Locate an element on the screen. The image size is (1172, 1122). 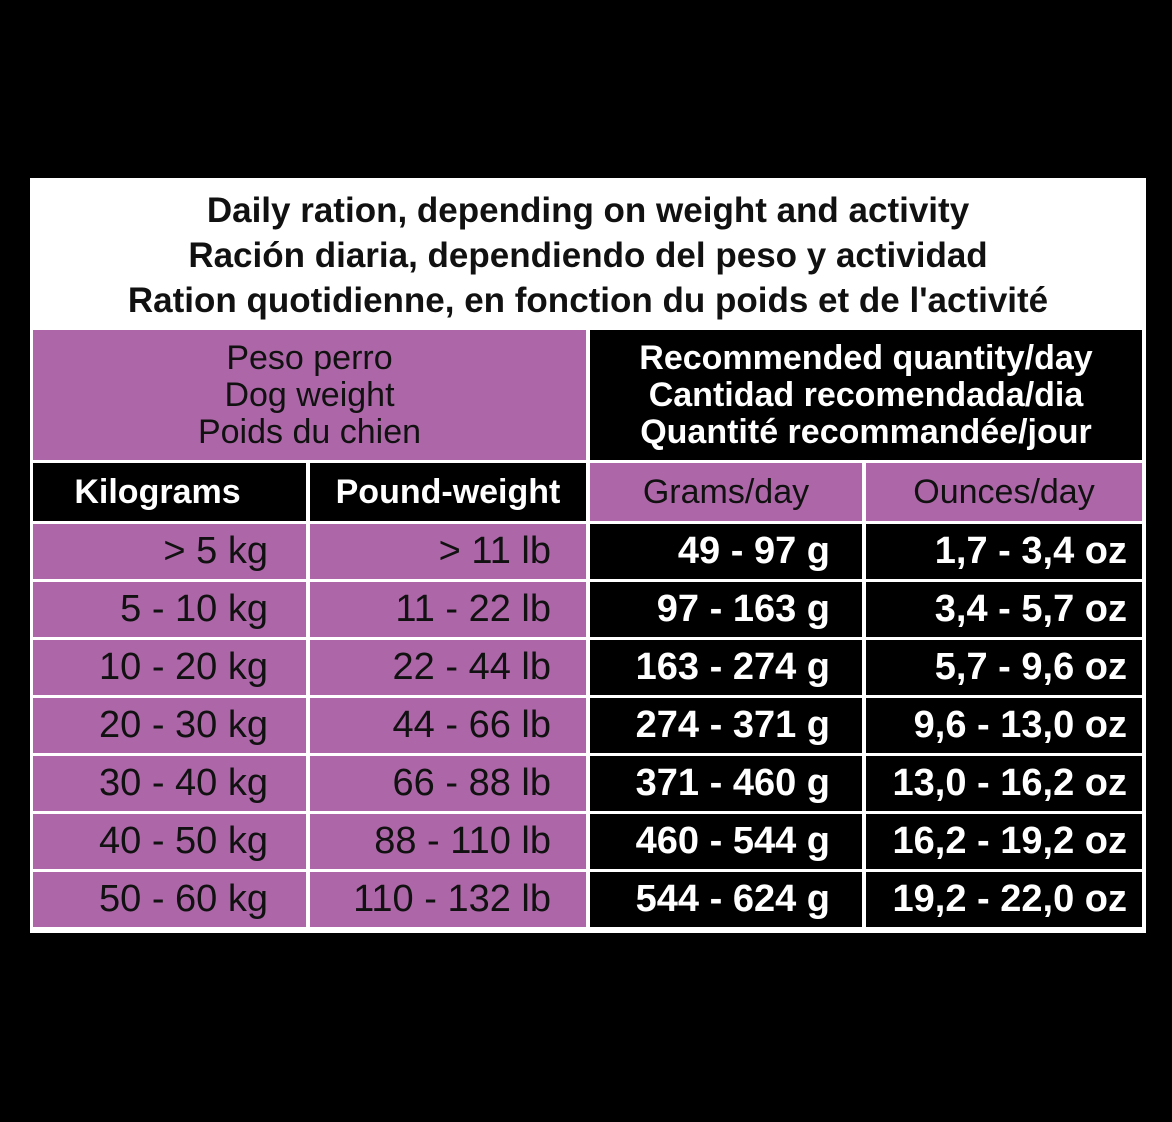
column-header: Pound-weight is located at coordinates (448, 492).